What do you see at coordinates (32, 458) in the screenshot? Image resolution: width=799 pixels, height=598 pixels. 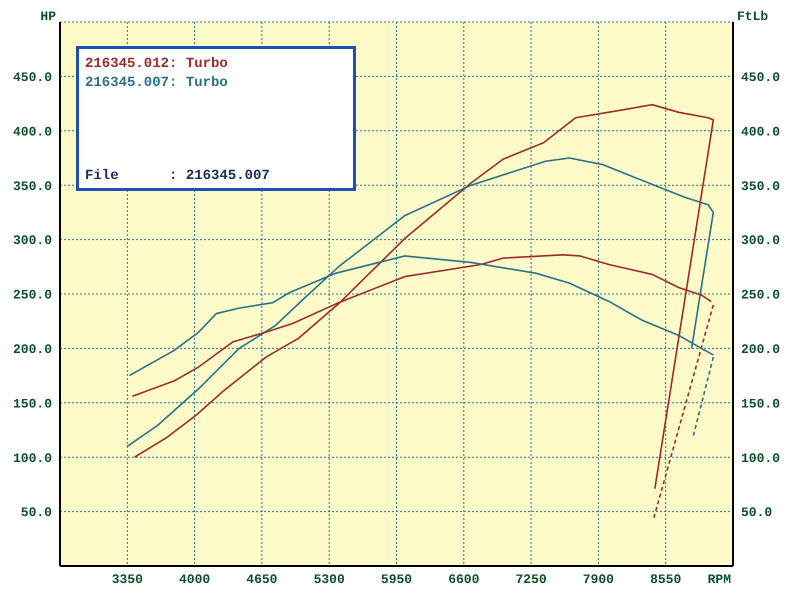 I see `y-tick-label: 100.0` at bounding box center [32, 458].